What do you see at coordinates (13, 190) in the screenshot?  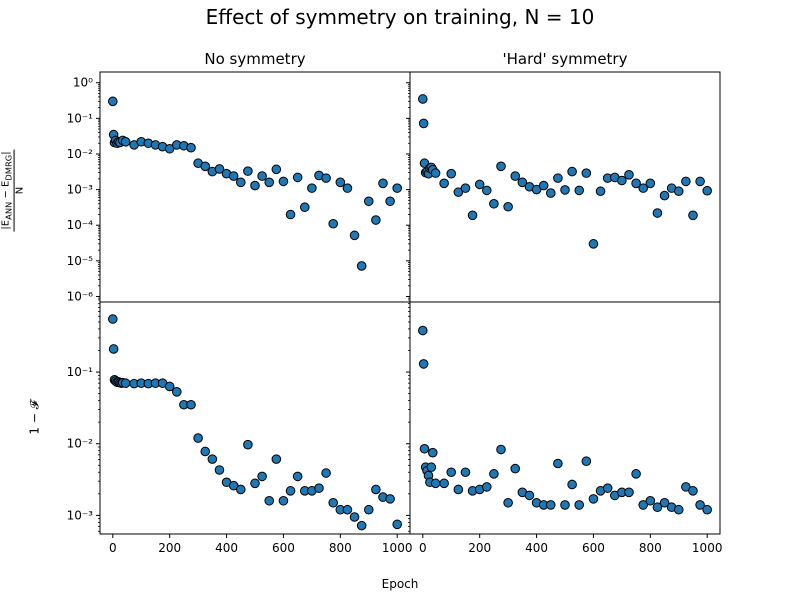 I see `y-axis-label-energy: |EANN − EDMRG| N` at bounding box center [13, 190].